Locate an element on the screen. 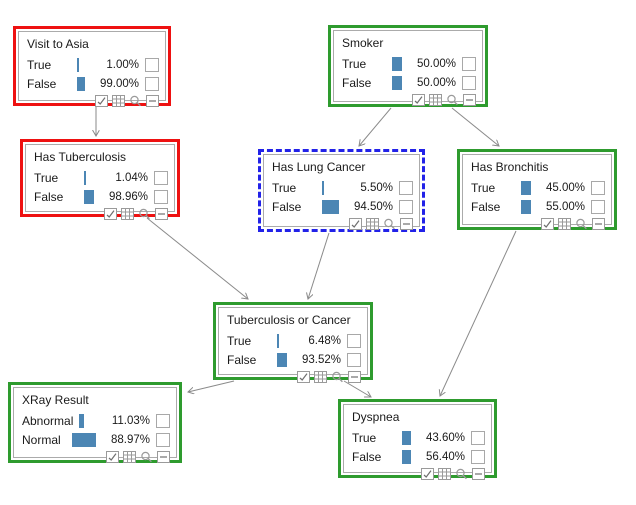 This screenshot has height=505, width=636. node-has-tuberculosis: Has Tuberculosis True 1.04% False 98.96% is located at coordinates (100, 179).